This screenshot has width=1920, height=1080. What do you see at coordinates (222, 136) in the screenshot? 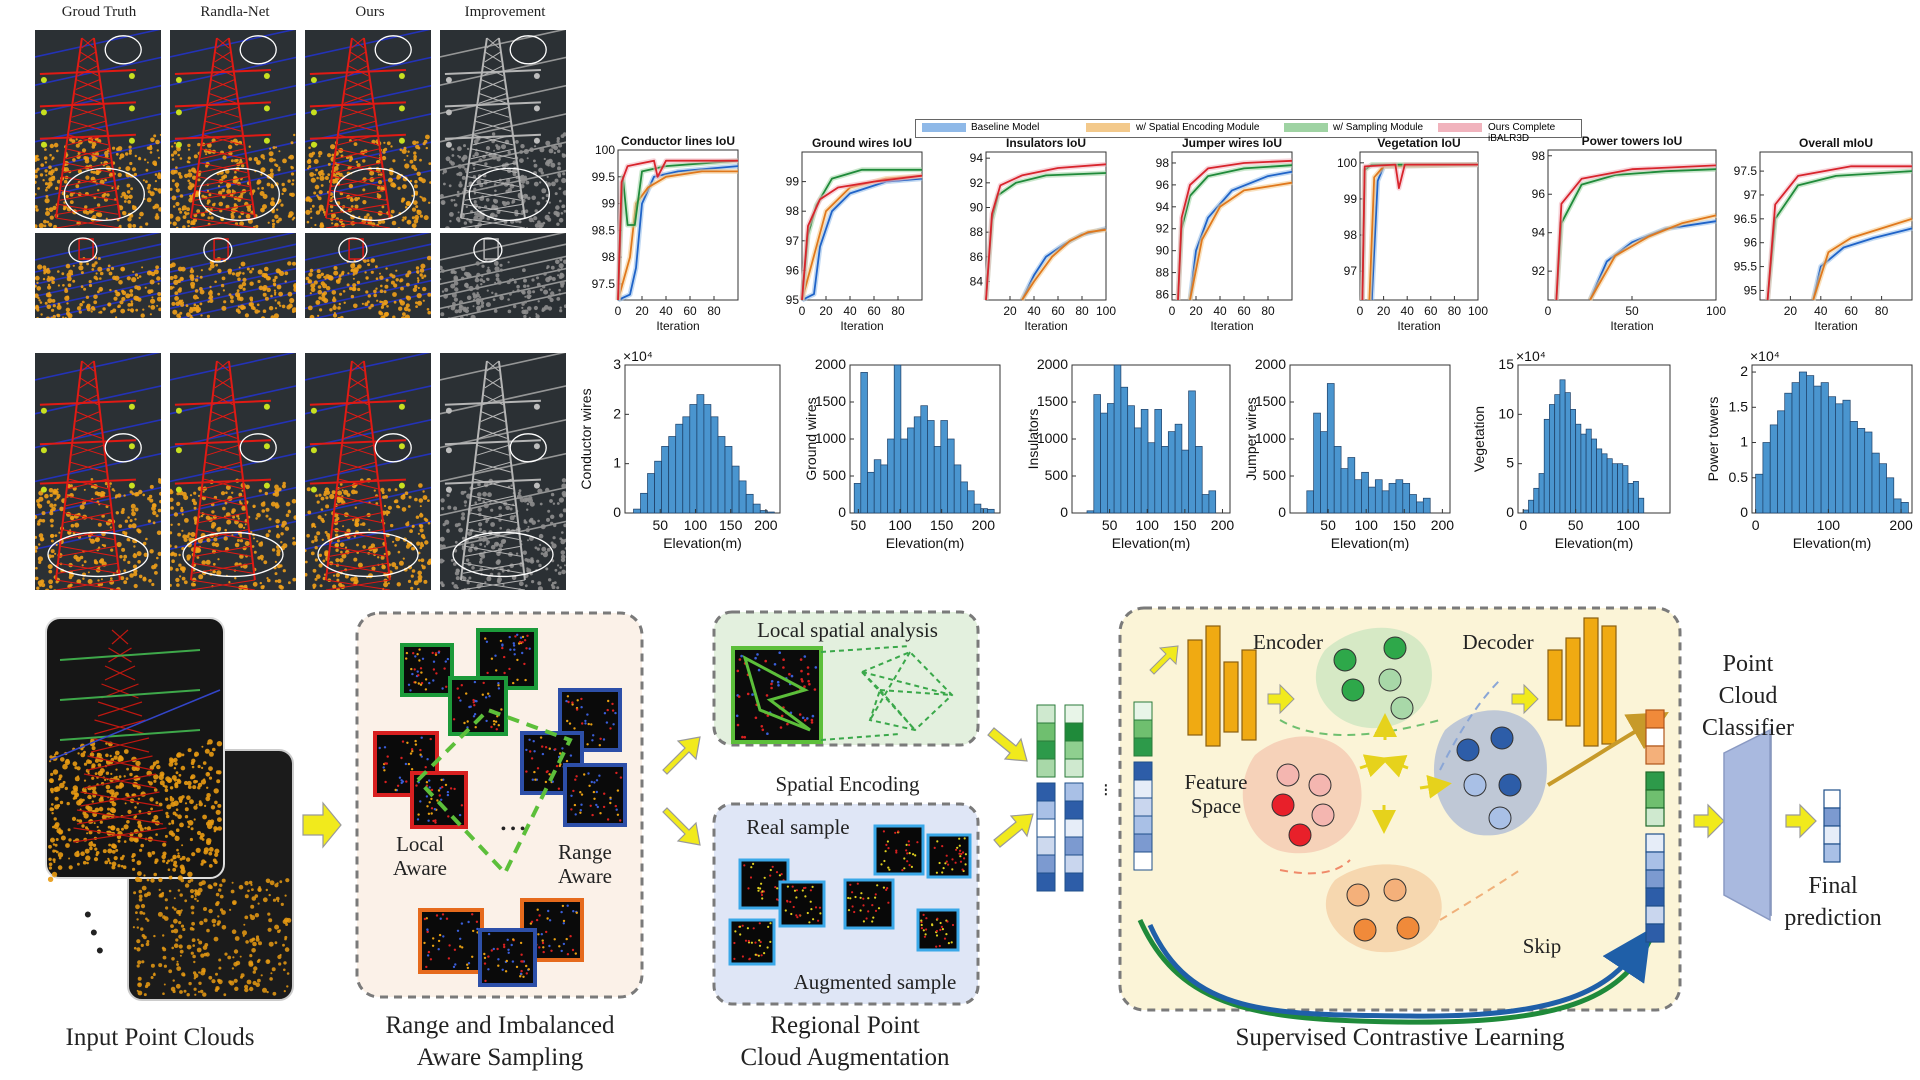
I see `tower-arm` at bounding box center [222, 136].